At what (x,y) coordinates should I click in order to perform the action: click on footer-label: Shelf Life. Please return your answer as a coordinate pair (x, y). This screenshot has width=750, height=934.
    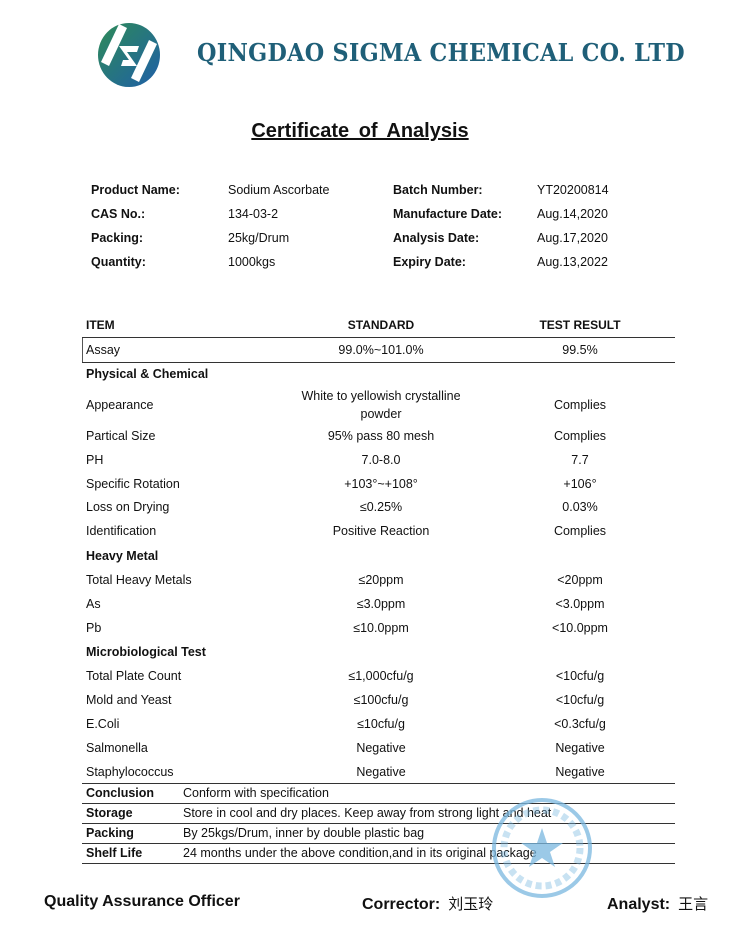
    Looking at the image, I should click on (114, 853).